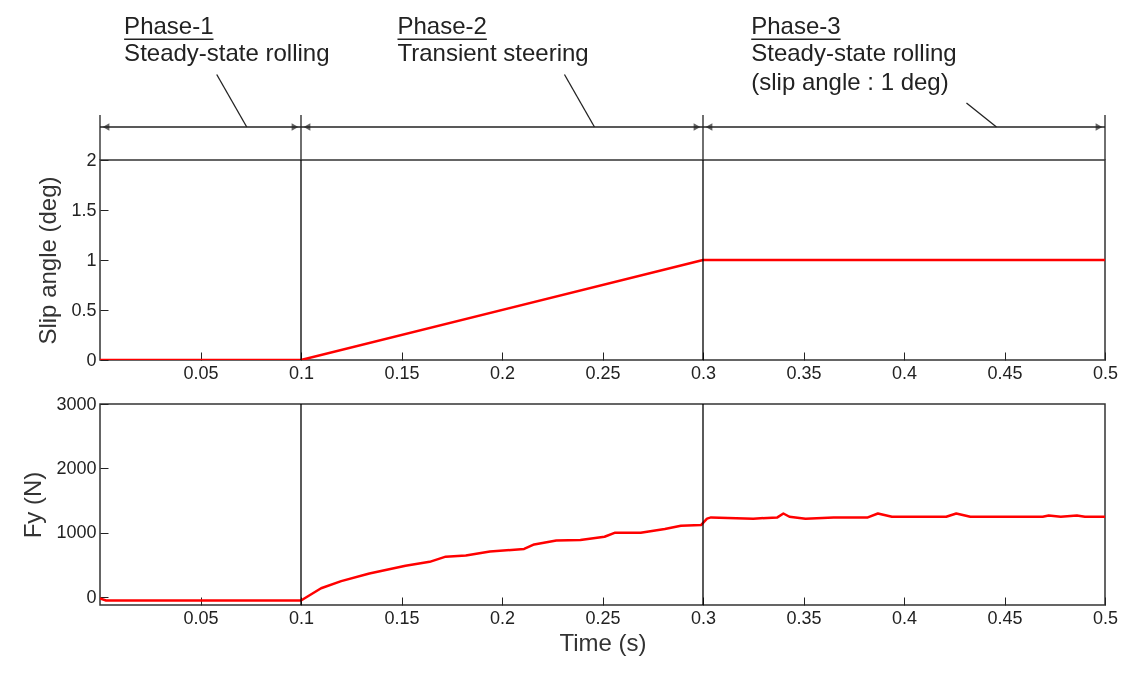  Describe the element at coordinates (854, 66) in the screenshot. I see `text: Steady-state rolling (slip angle : 1 deg)` at that location.